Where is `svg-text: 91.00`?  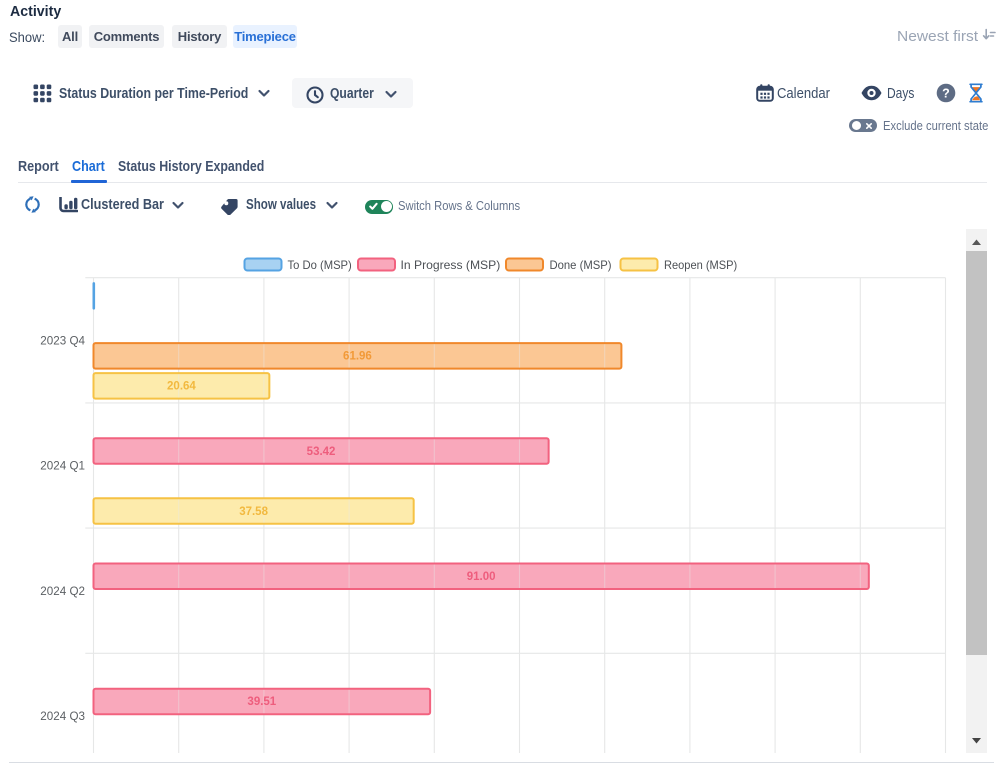
svg-text: 91.00 is located at coordinates (481, 577).